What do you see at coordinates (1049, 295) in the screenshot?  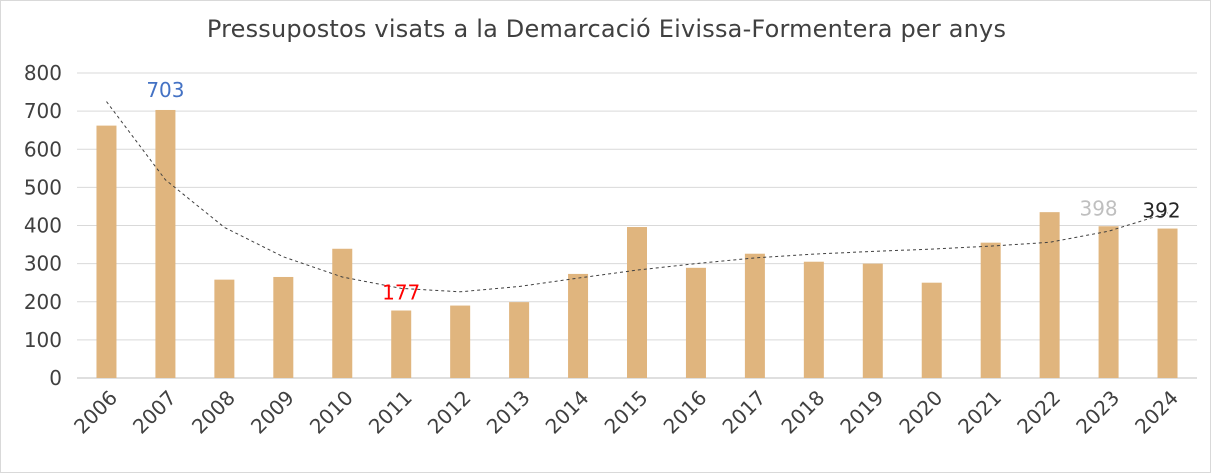 I see `bar-2022` at bounding box center [1049, 295].